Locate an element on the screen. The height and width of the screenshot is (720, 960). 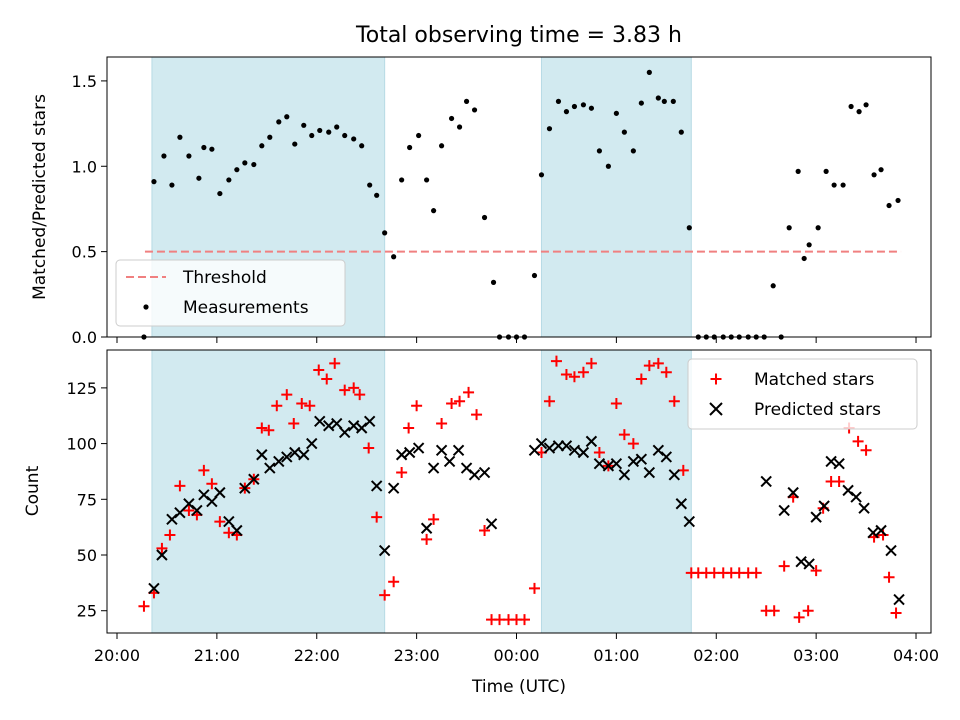
bottom-xtick-label: 01:00 is located at coordinates (616, 655).